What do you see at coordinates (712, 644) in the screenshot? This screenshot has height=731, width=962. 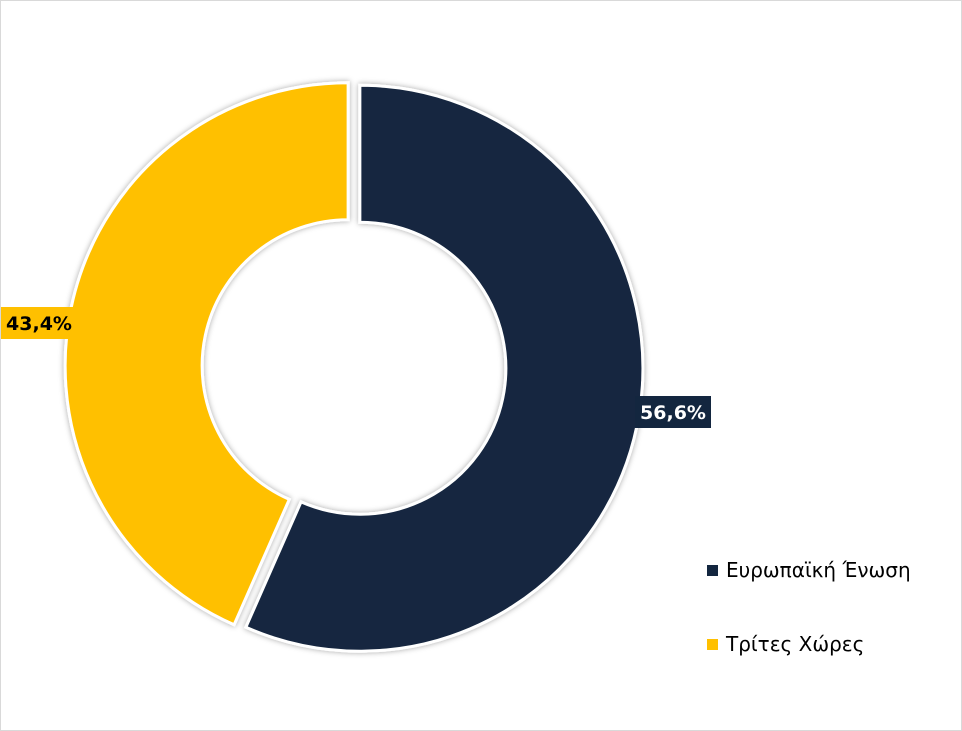 I see `legend-swatch-third-countries` at bounding box center [712, 644].